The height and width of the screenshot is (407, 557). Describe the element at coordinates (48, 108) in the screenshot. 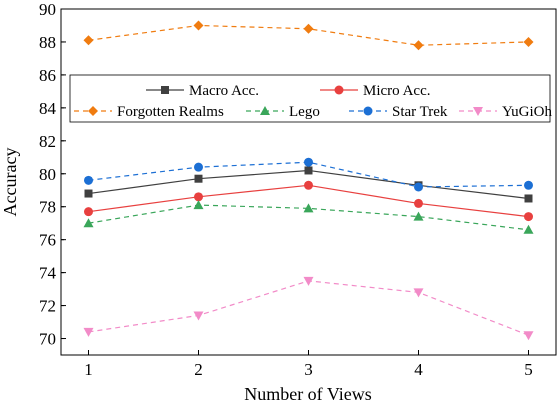

I see `y-tick-label: 84` at that location.